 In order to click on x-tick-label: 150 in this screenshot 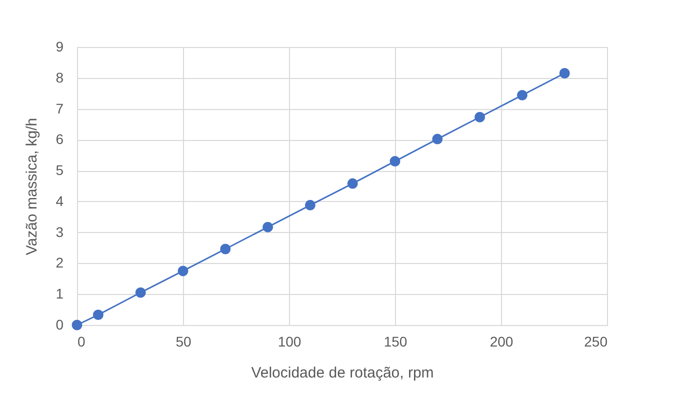, I will do `click(396, 342)`.